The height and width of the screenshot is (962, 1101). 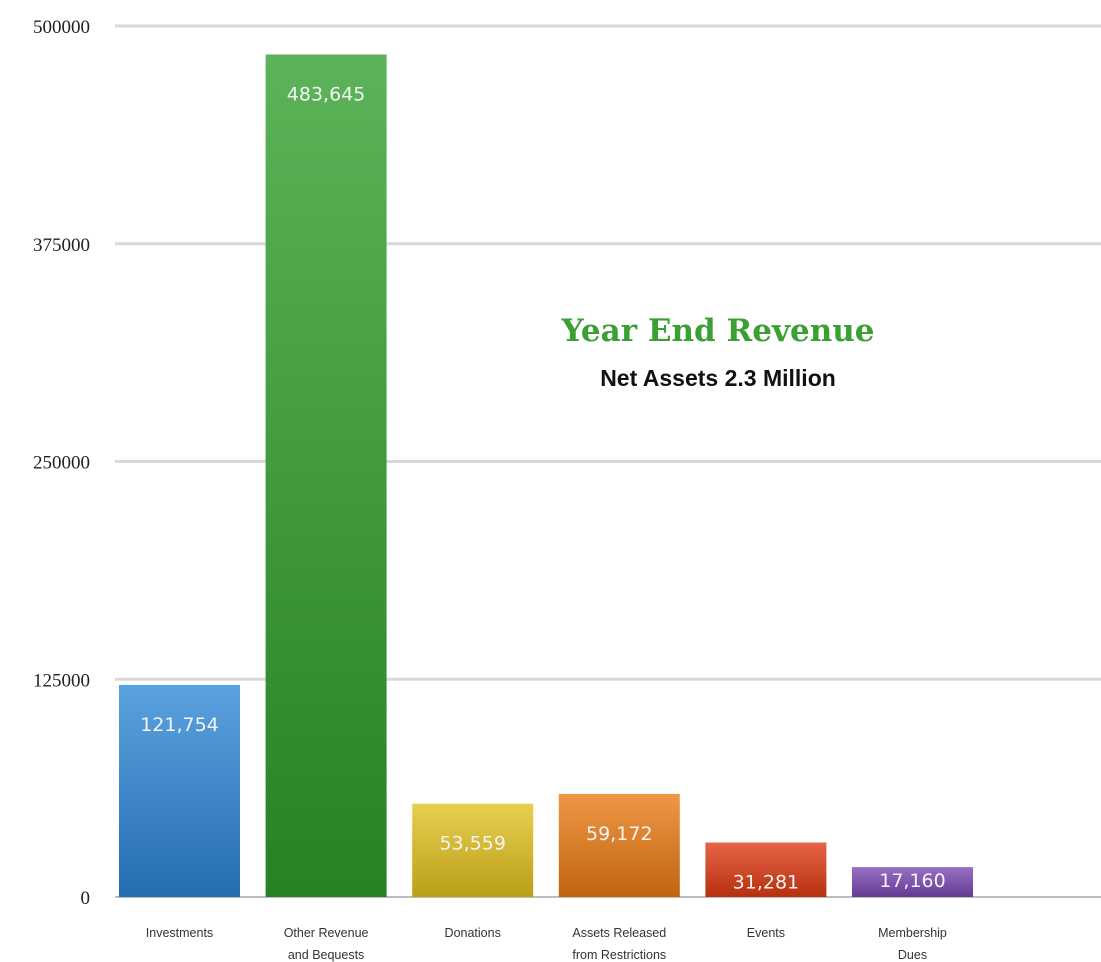 I want to click on x-category-label-line: Other Revenue, so click(x=326, y=933).